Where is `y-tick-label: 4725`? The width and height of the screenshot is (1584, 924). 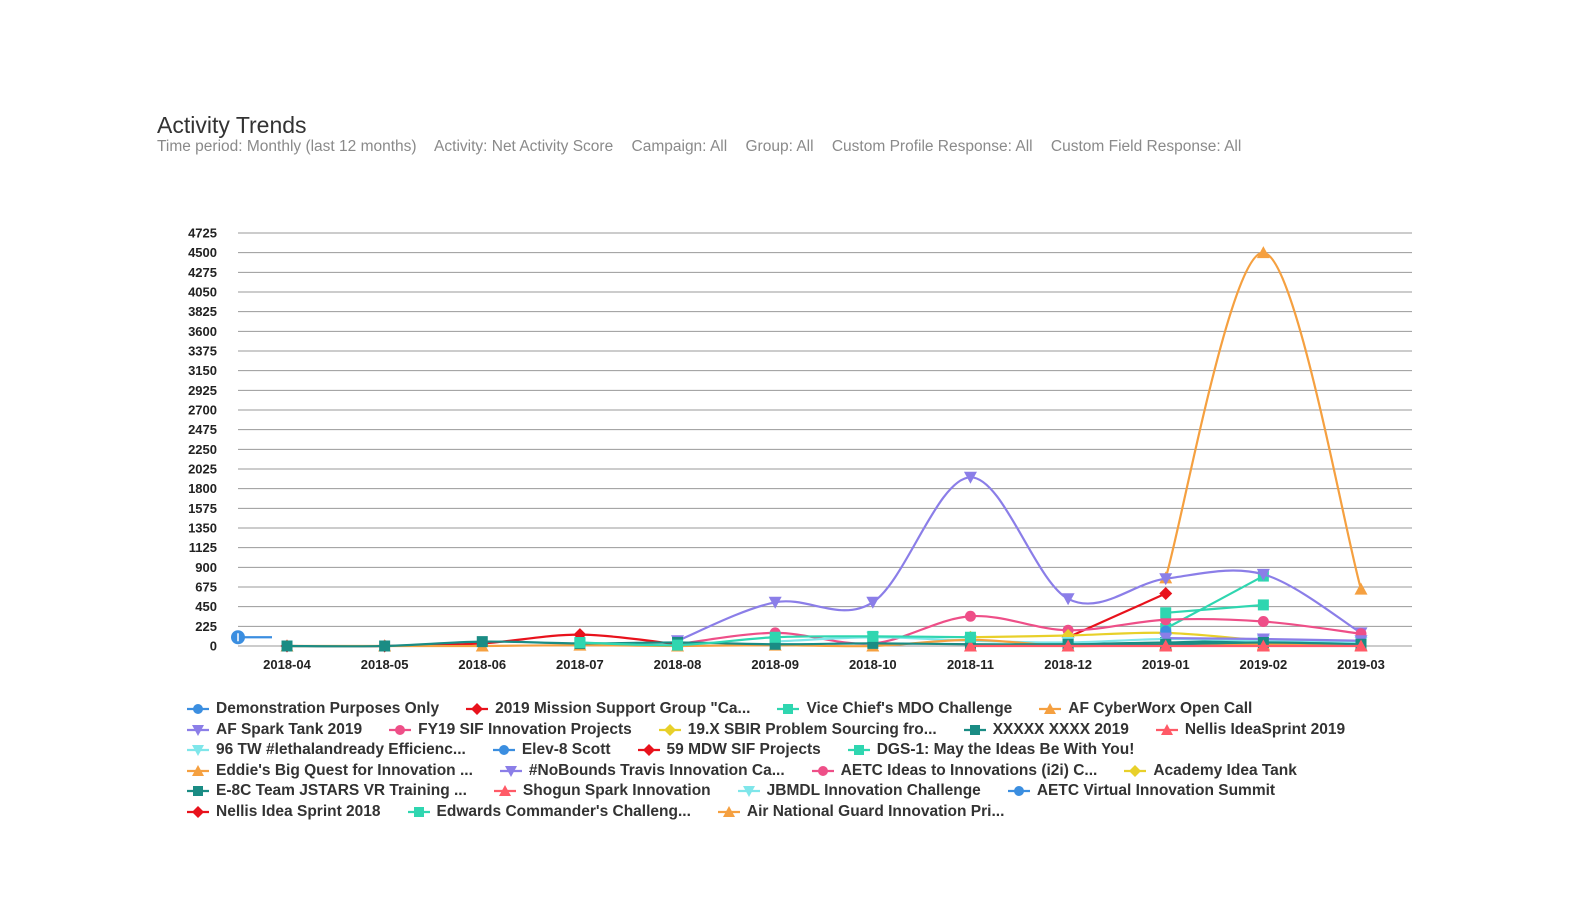
y-tick-label: 4725 is located at coordinates (202, 233).